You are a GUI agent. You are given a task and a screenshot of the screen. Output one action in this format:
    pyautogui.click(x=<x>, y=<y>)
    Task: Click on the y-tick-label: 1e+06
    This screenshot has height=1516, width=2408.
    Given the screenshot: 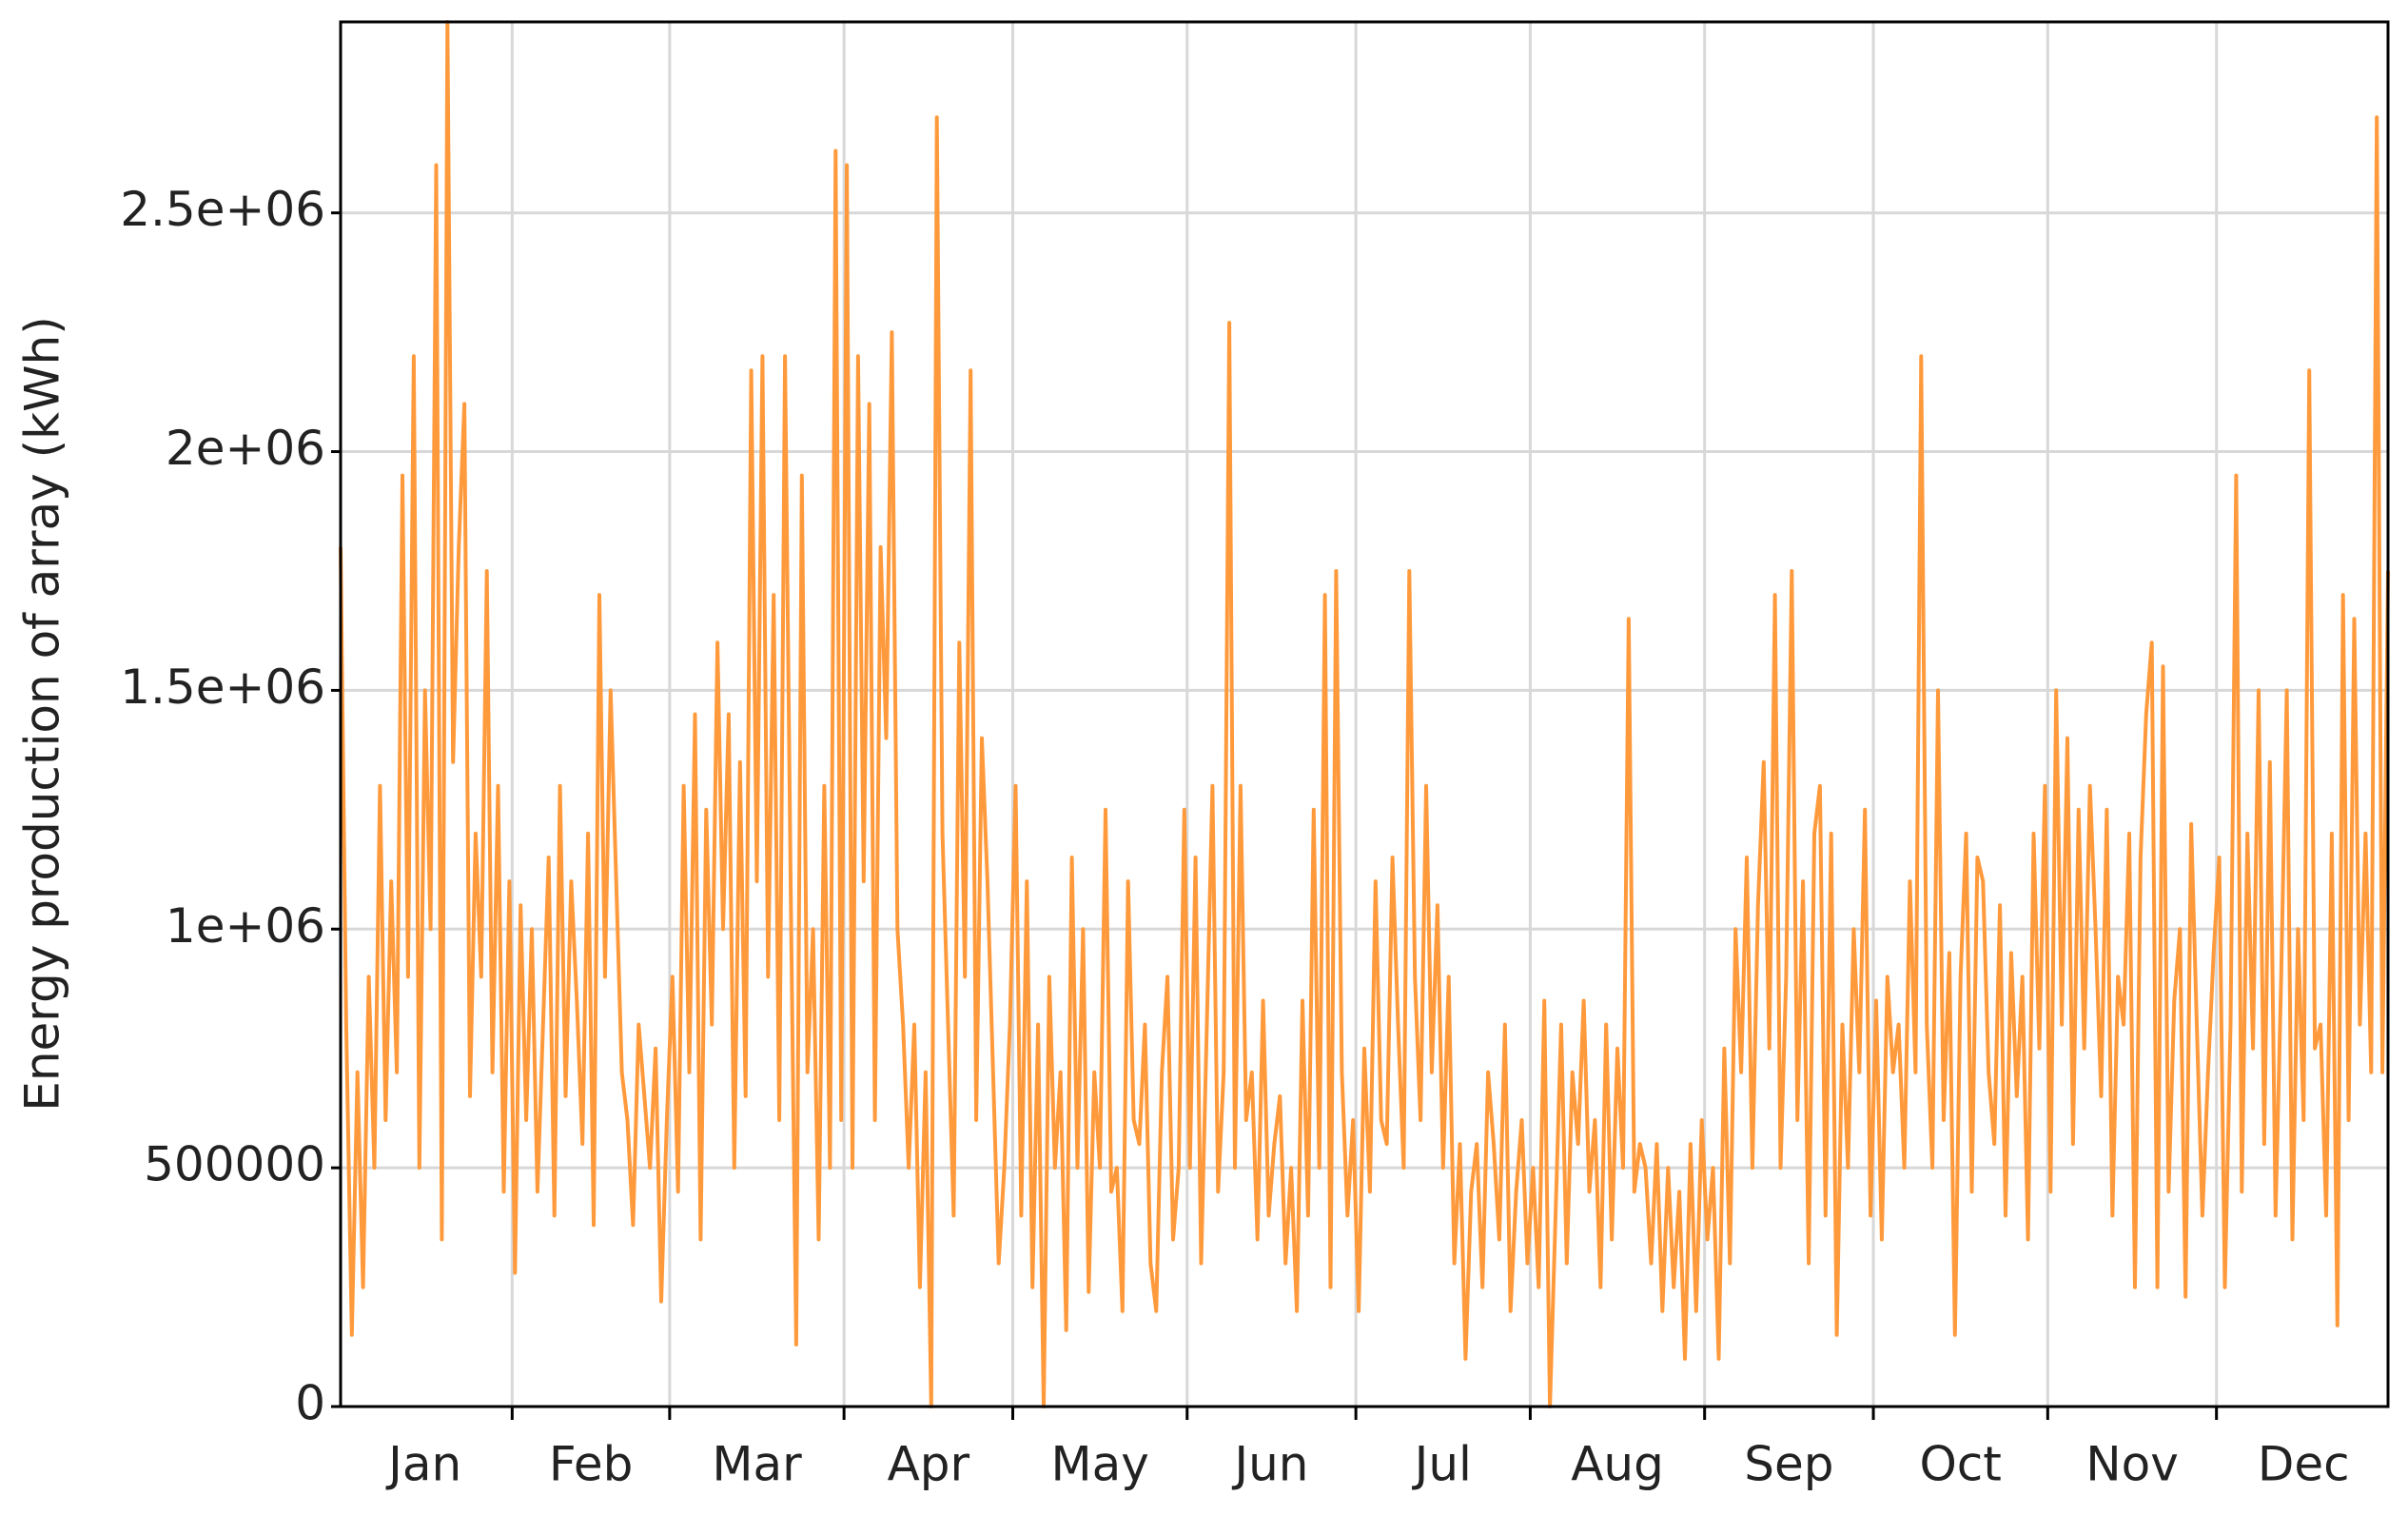 What is the action you would take?
    pyautogui.click(x=245, y=926)
    